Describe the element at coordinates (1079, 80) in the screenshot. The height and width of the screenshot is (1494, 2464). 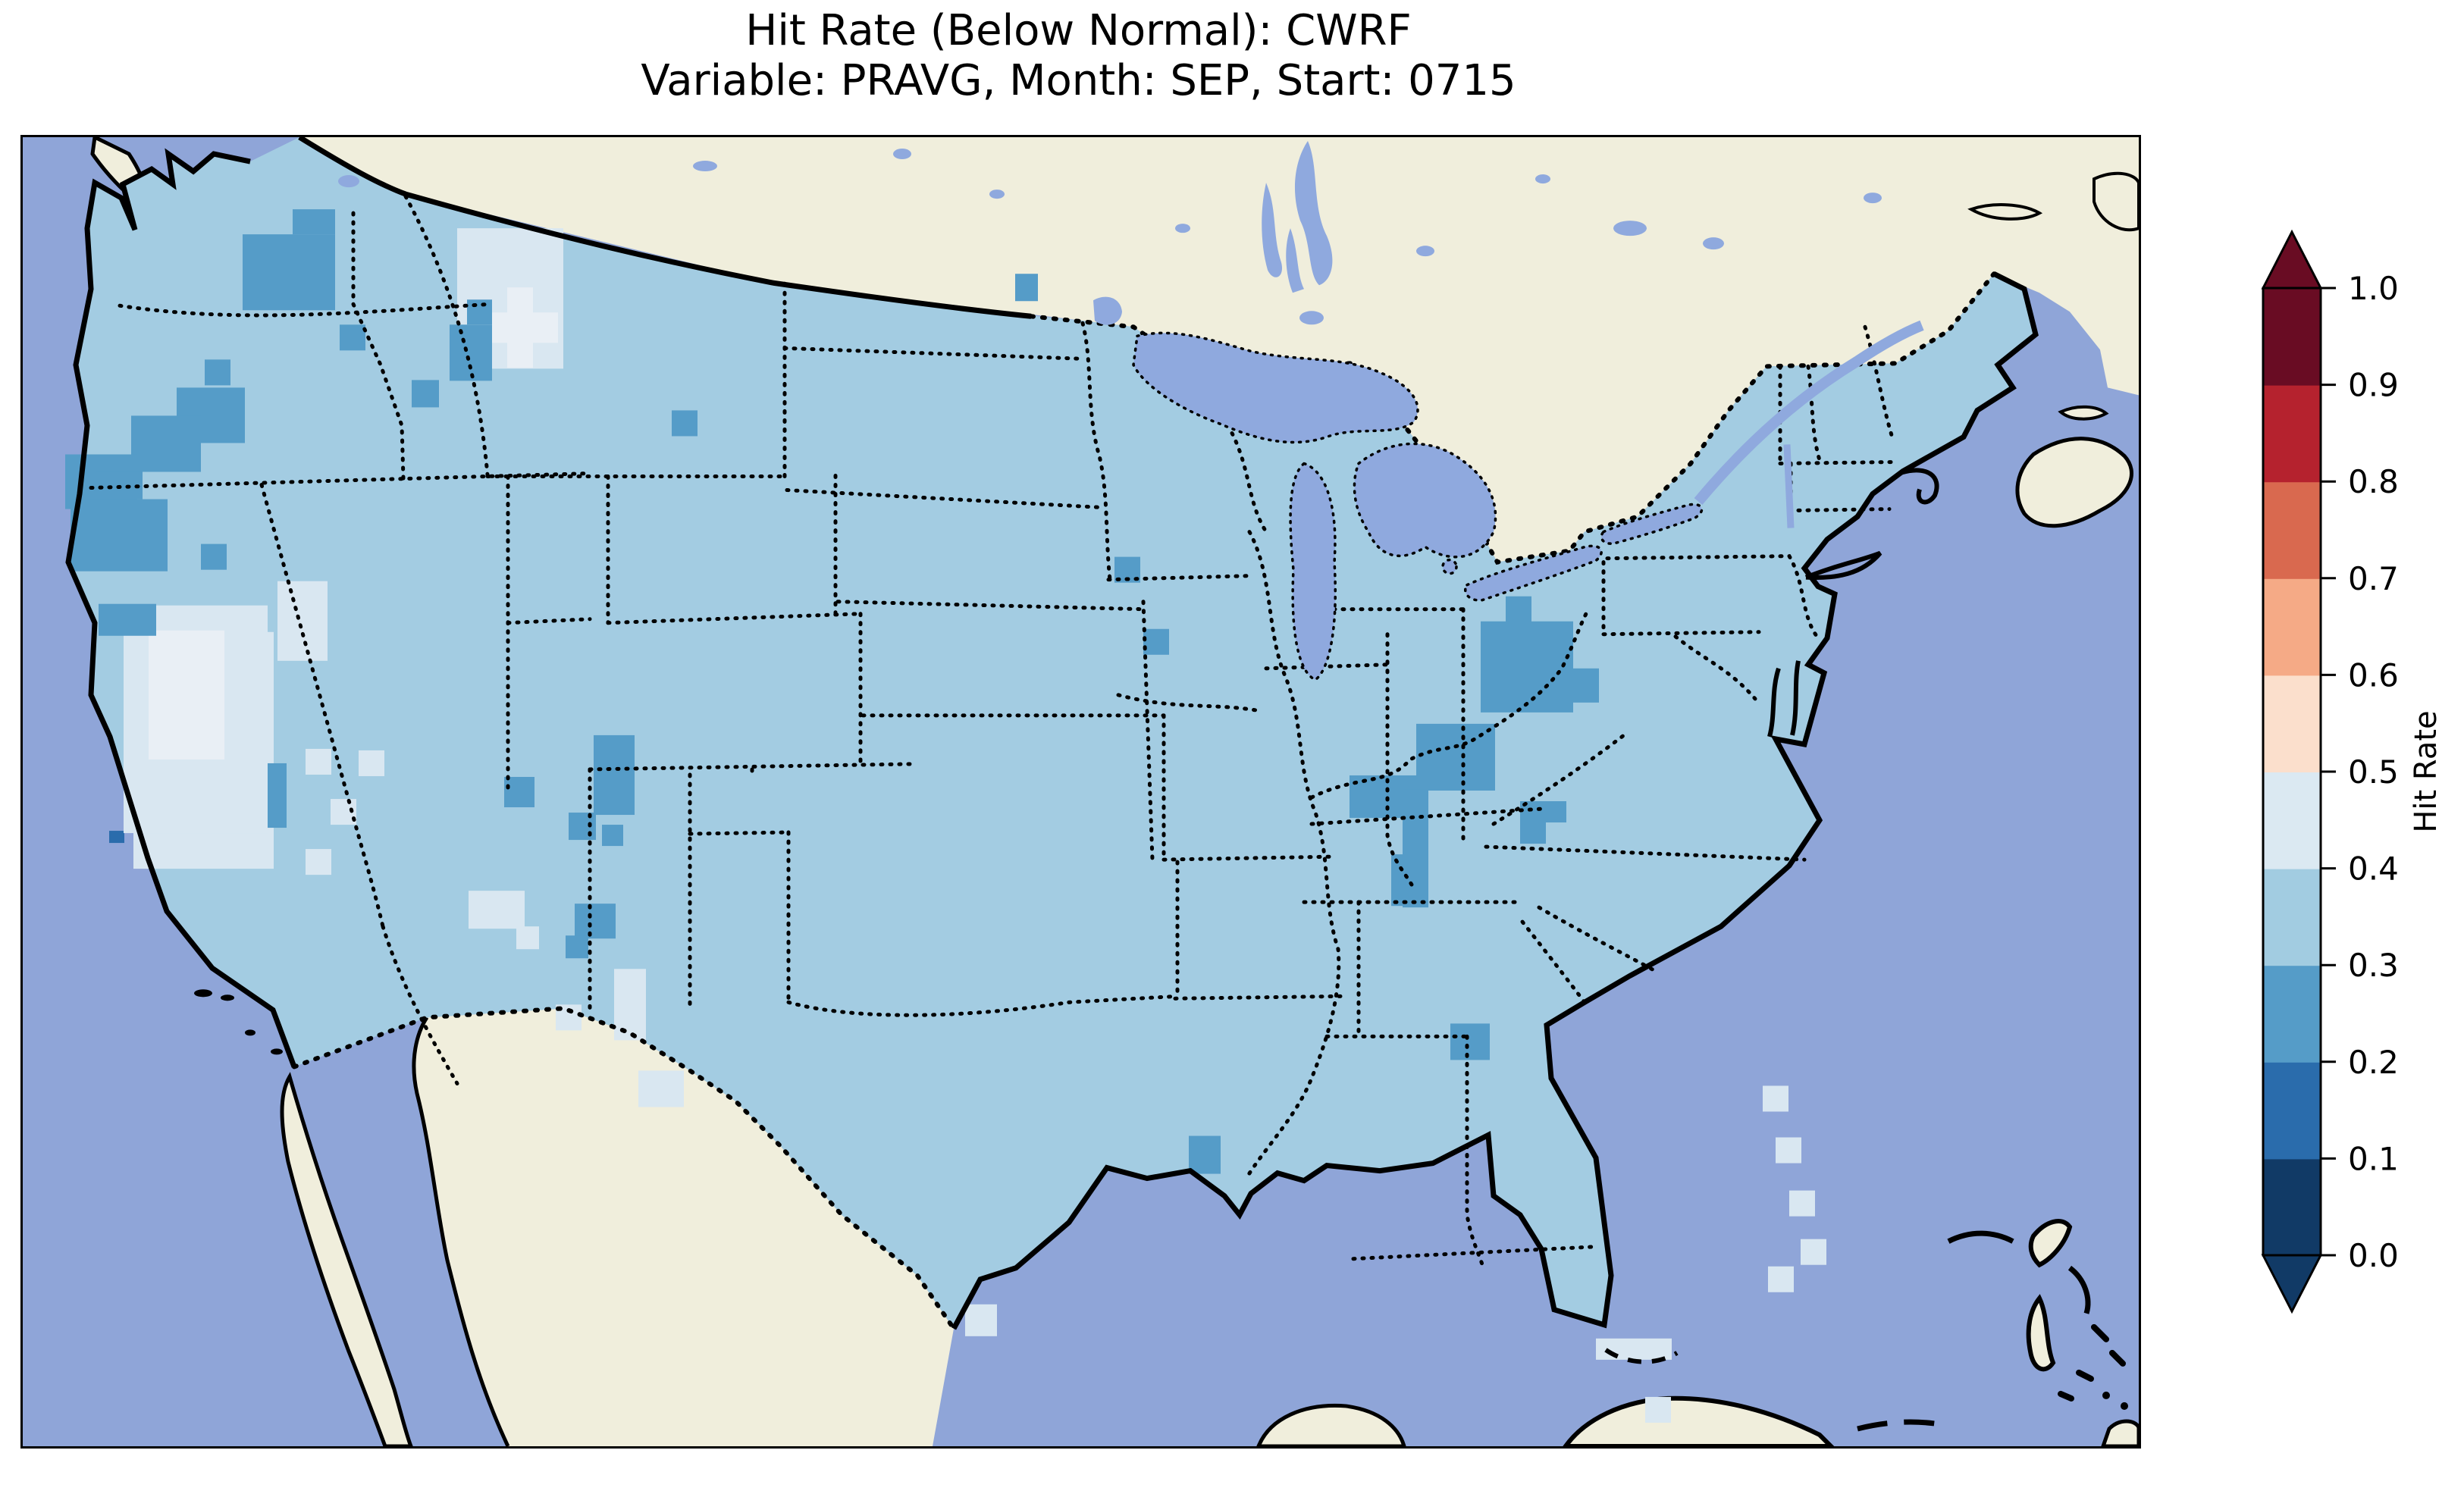
I see `title-line-2: Variable: PRAVG, Month: SEP, Start: 0715` at that location.